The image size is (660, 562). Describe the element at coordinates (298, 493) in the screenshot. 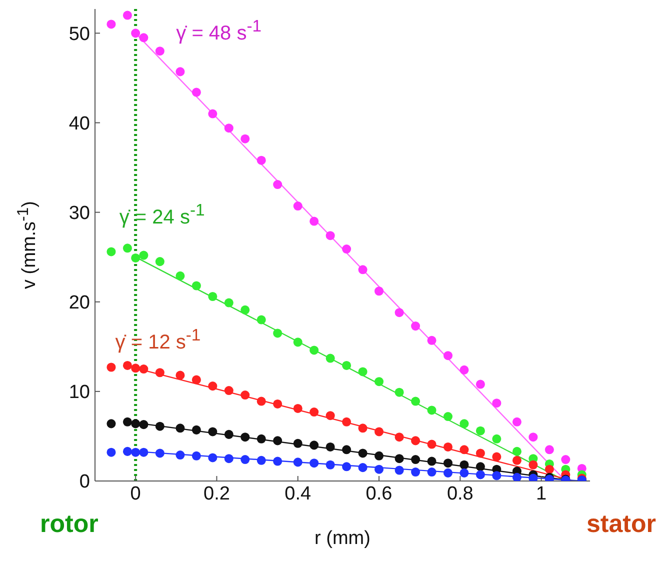

I see `x-tick-label: 0.4` at that location.